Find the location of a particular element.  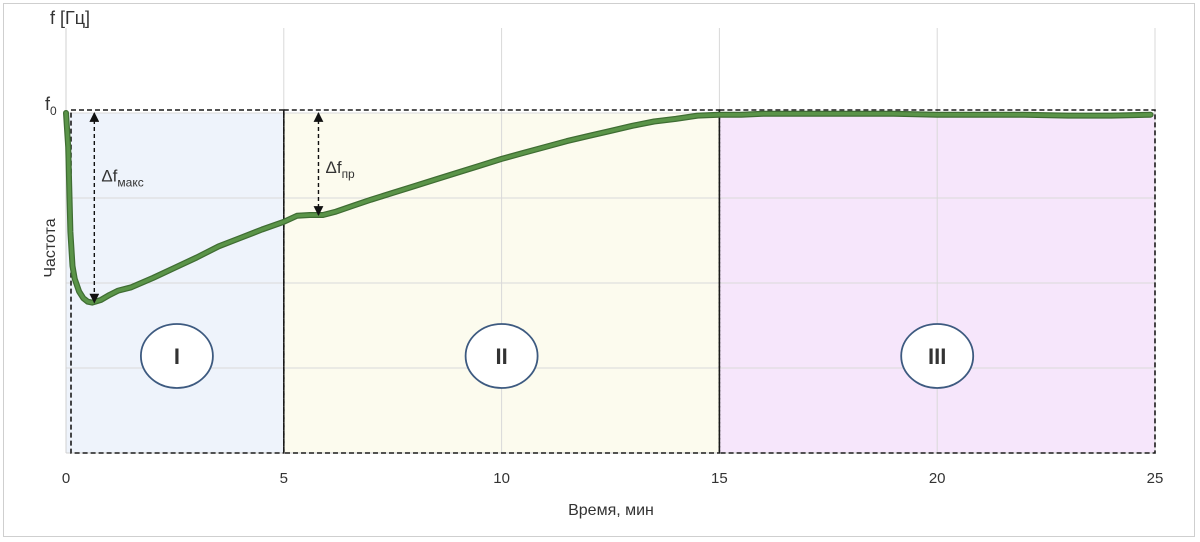

annotation-subscript-1: макс is located at coordinates (130, 183).